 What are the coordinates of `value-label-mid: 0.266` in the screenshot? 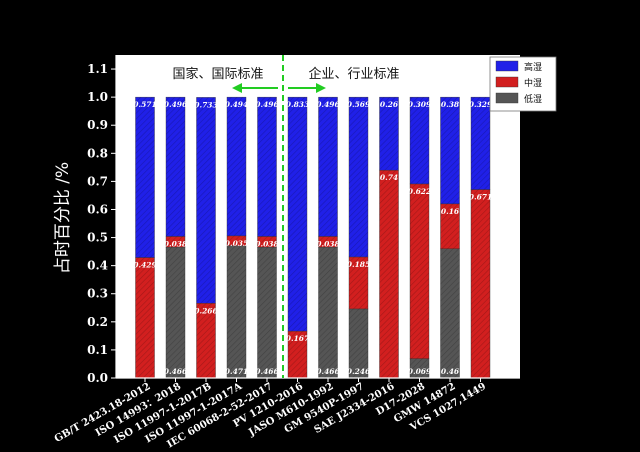 It's located at (206, 310).